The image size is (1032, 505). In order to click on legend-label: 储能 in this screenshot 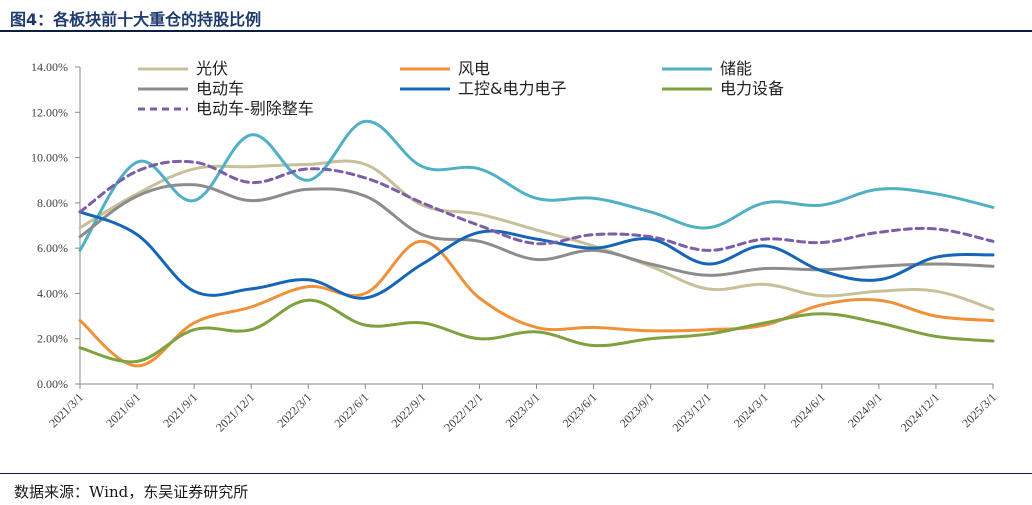, I will do `click(736, 68)`.